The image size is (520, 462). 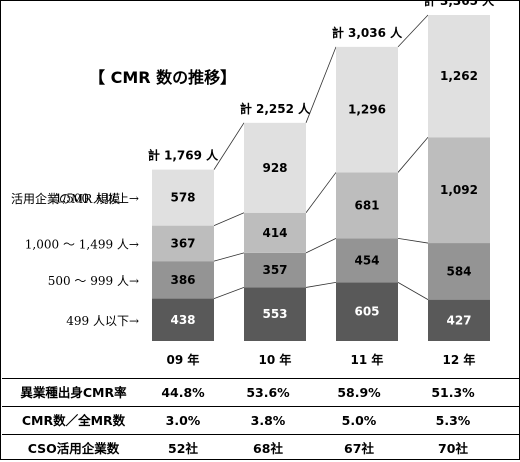 What do you see at coordinates (82, 244) in the screenshot?
I see `legend-label: 1,000 ～ 1,499 人→` at bounding box center [82, 244].